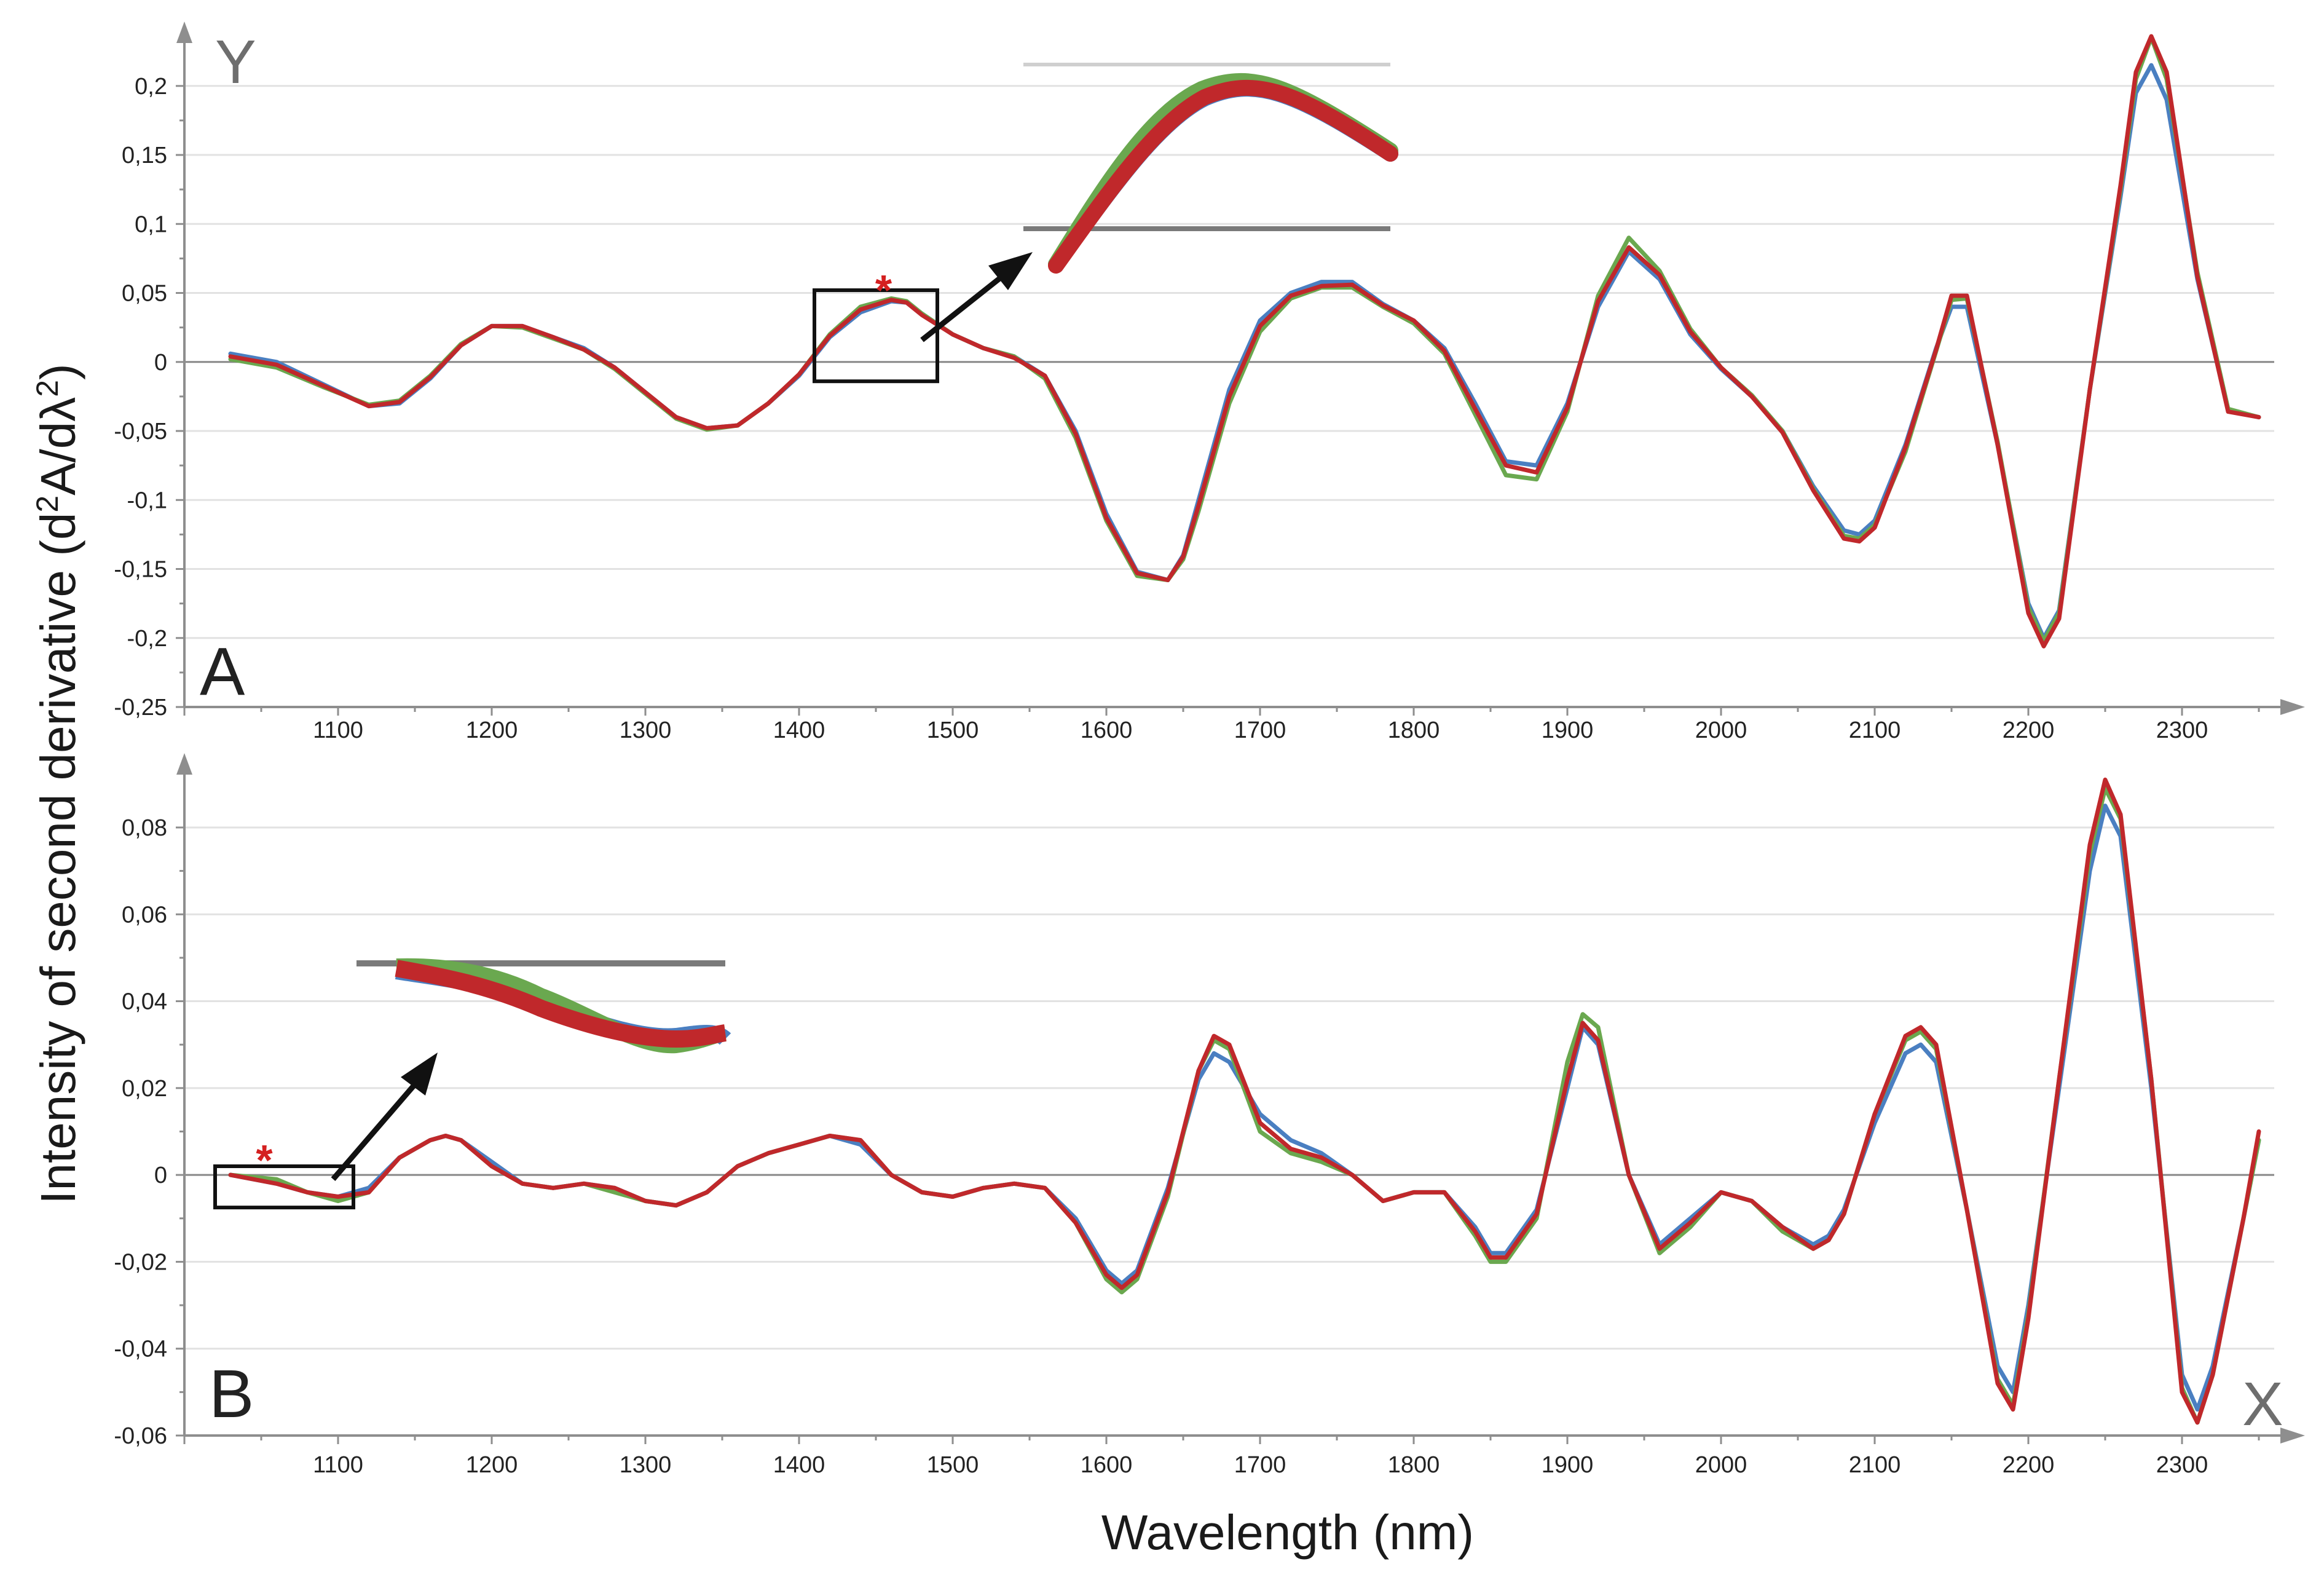 This screenshot has width=2324, height=1580. I want to click on panel-a-x-tick-label: 1500, so click(953, 730).